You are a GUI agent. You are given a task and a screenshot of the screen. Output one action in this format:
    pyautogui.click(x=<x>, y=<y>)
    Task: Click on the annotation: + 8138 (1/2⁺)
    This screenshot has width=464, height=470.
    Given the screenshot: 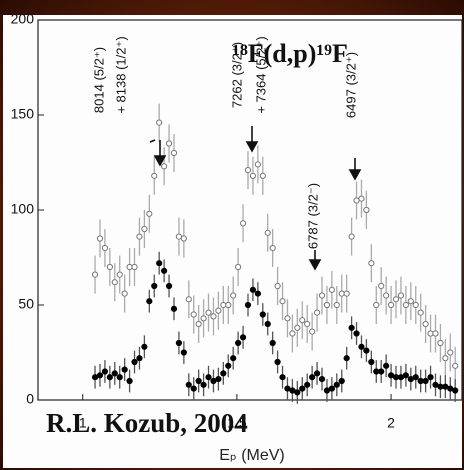 What is the action you would take?
    pyautogui.click(x=120, y=74)
    